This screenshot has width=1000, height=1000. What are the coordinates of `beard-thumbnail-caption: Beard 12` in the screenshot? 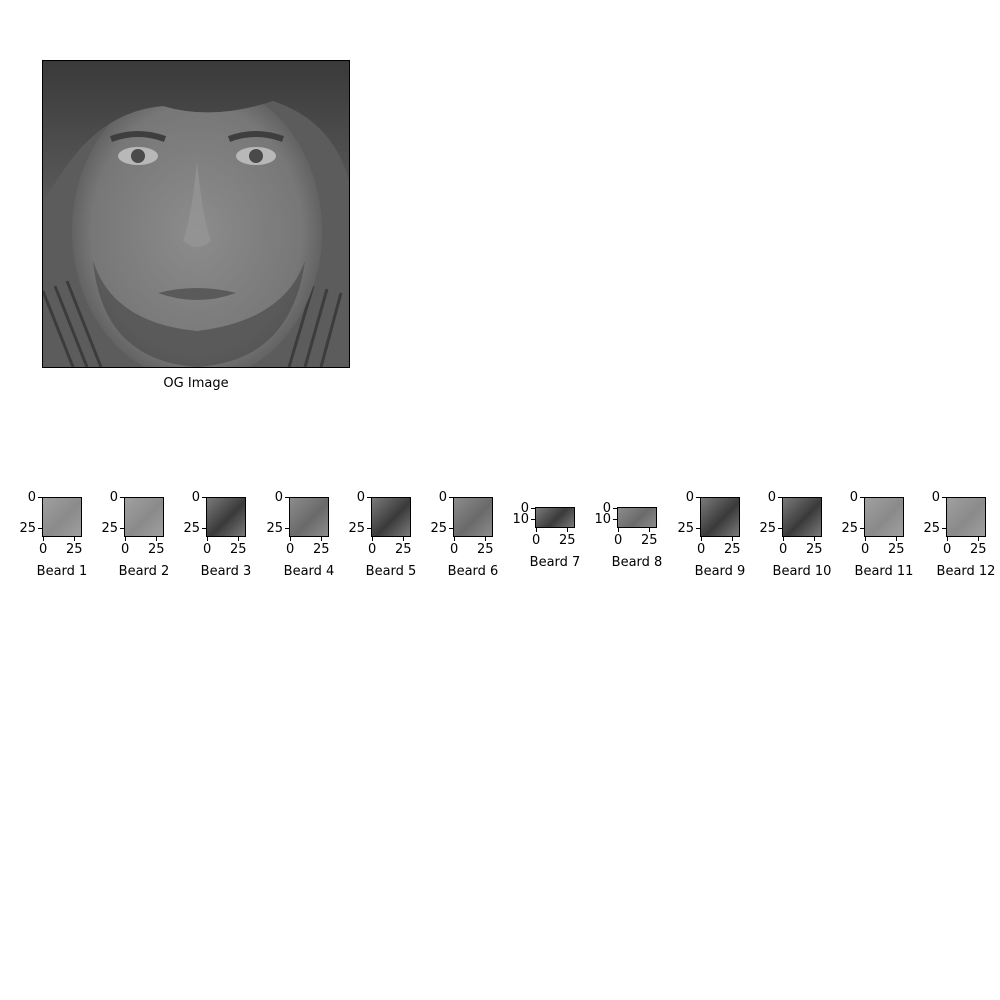 It's located at (966, 571).